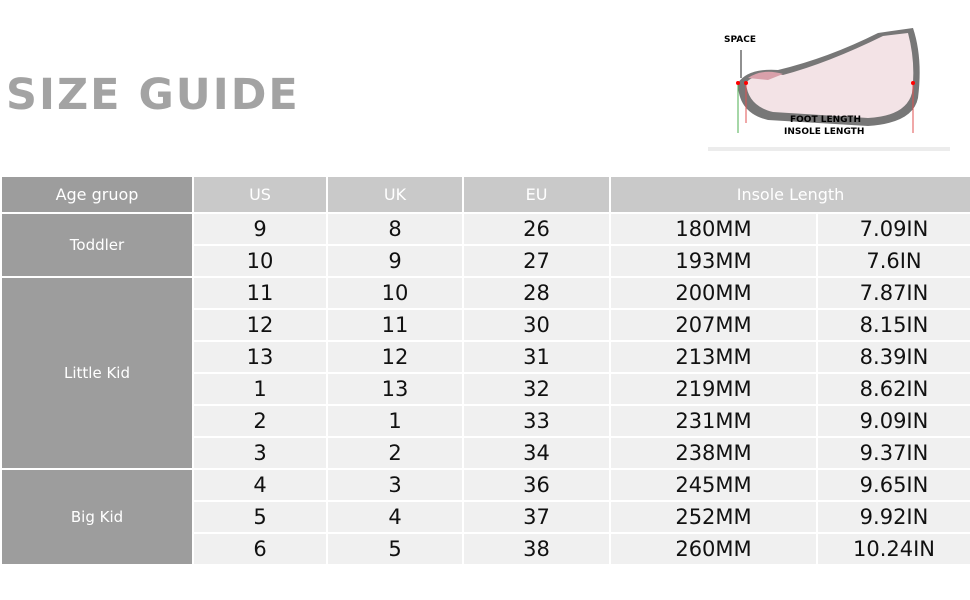  I want to click on foot-length-label: FOOT LENGTH, so click(825, 120).